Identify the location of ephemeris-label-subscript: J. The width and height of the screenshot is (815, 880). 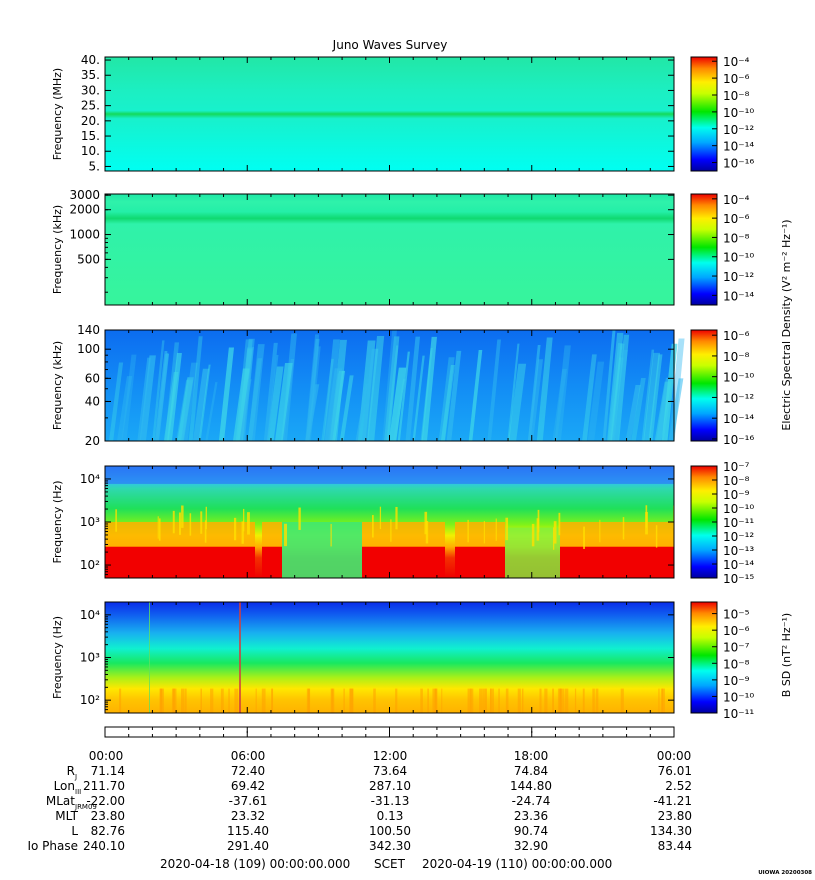
(75, 777).